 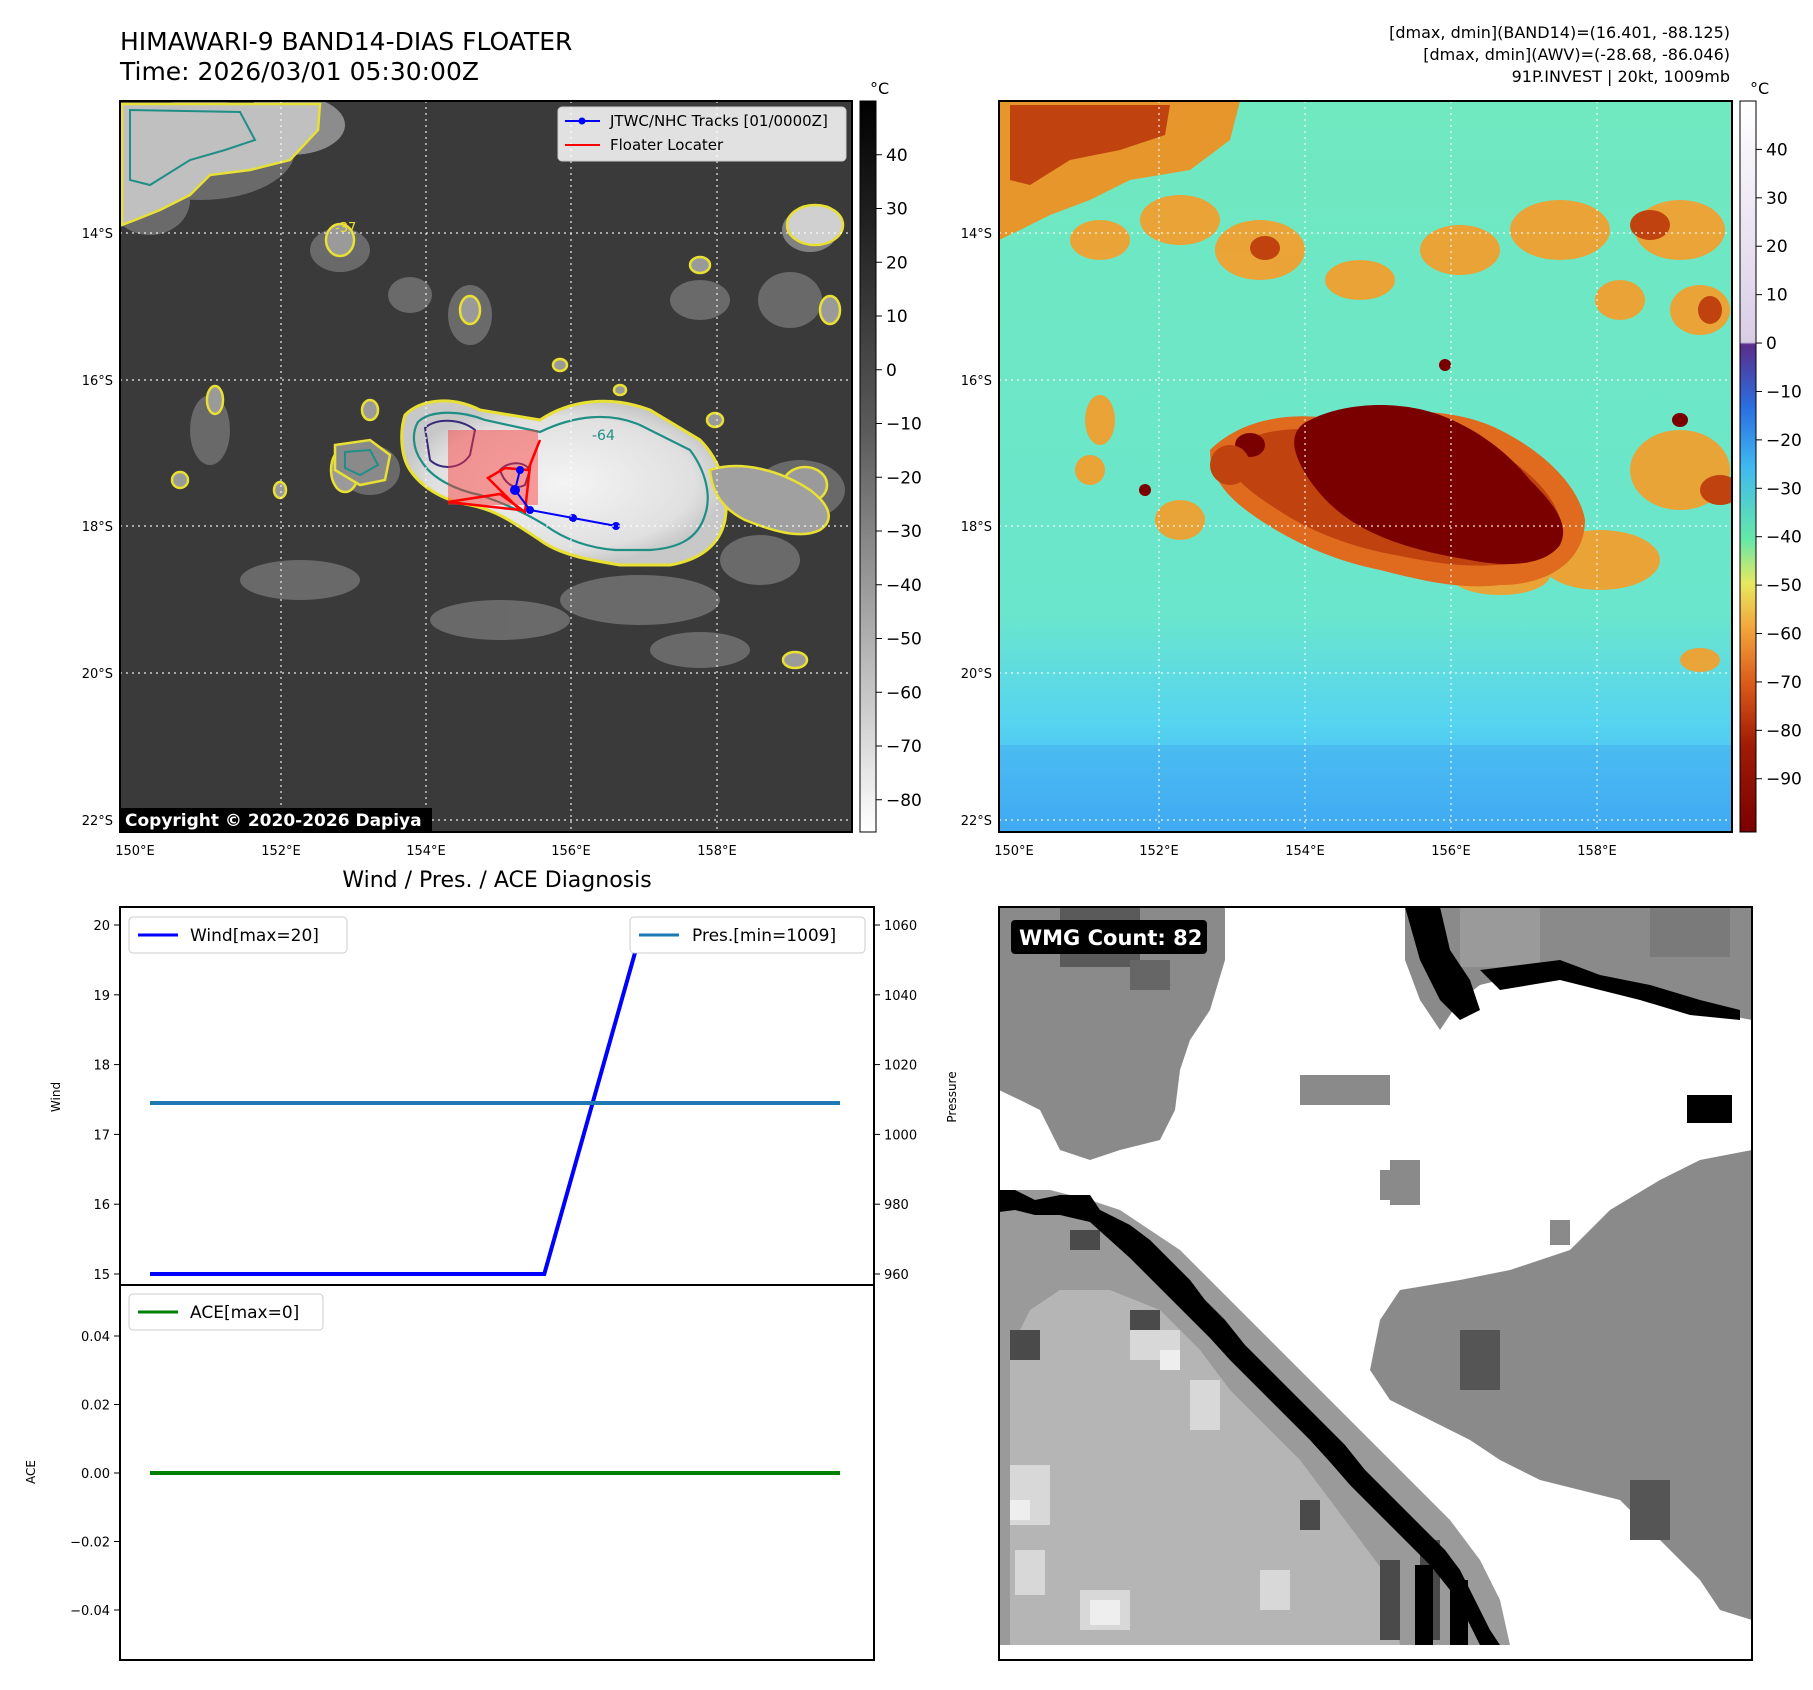 I want to click on band14-lon-labels: 150°E 152°E 154°E 156°E 158°E, so click(x=426, y=851).